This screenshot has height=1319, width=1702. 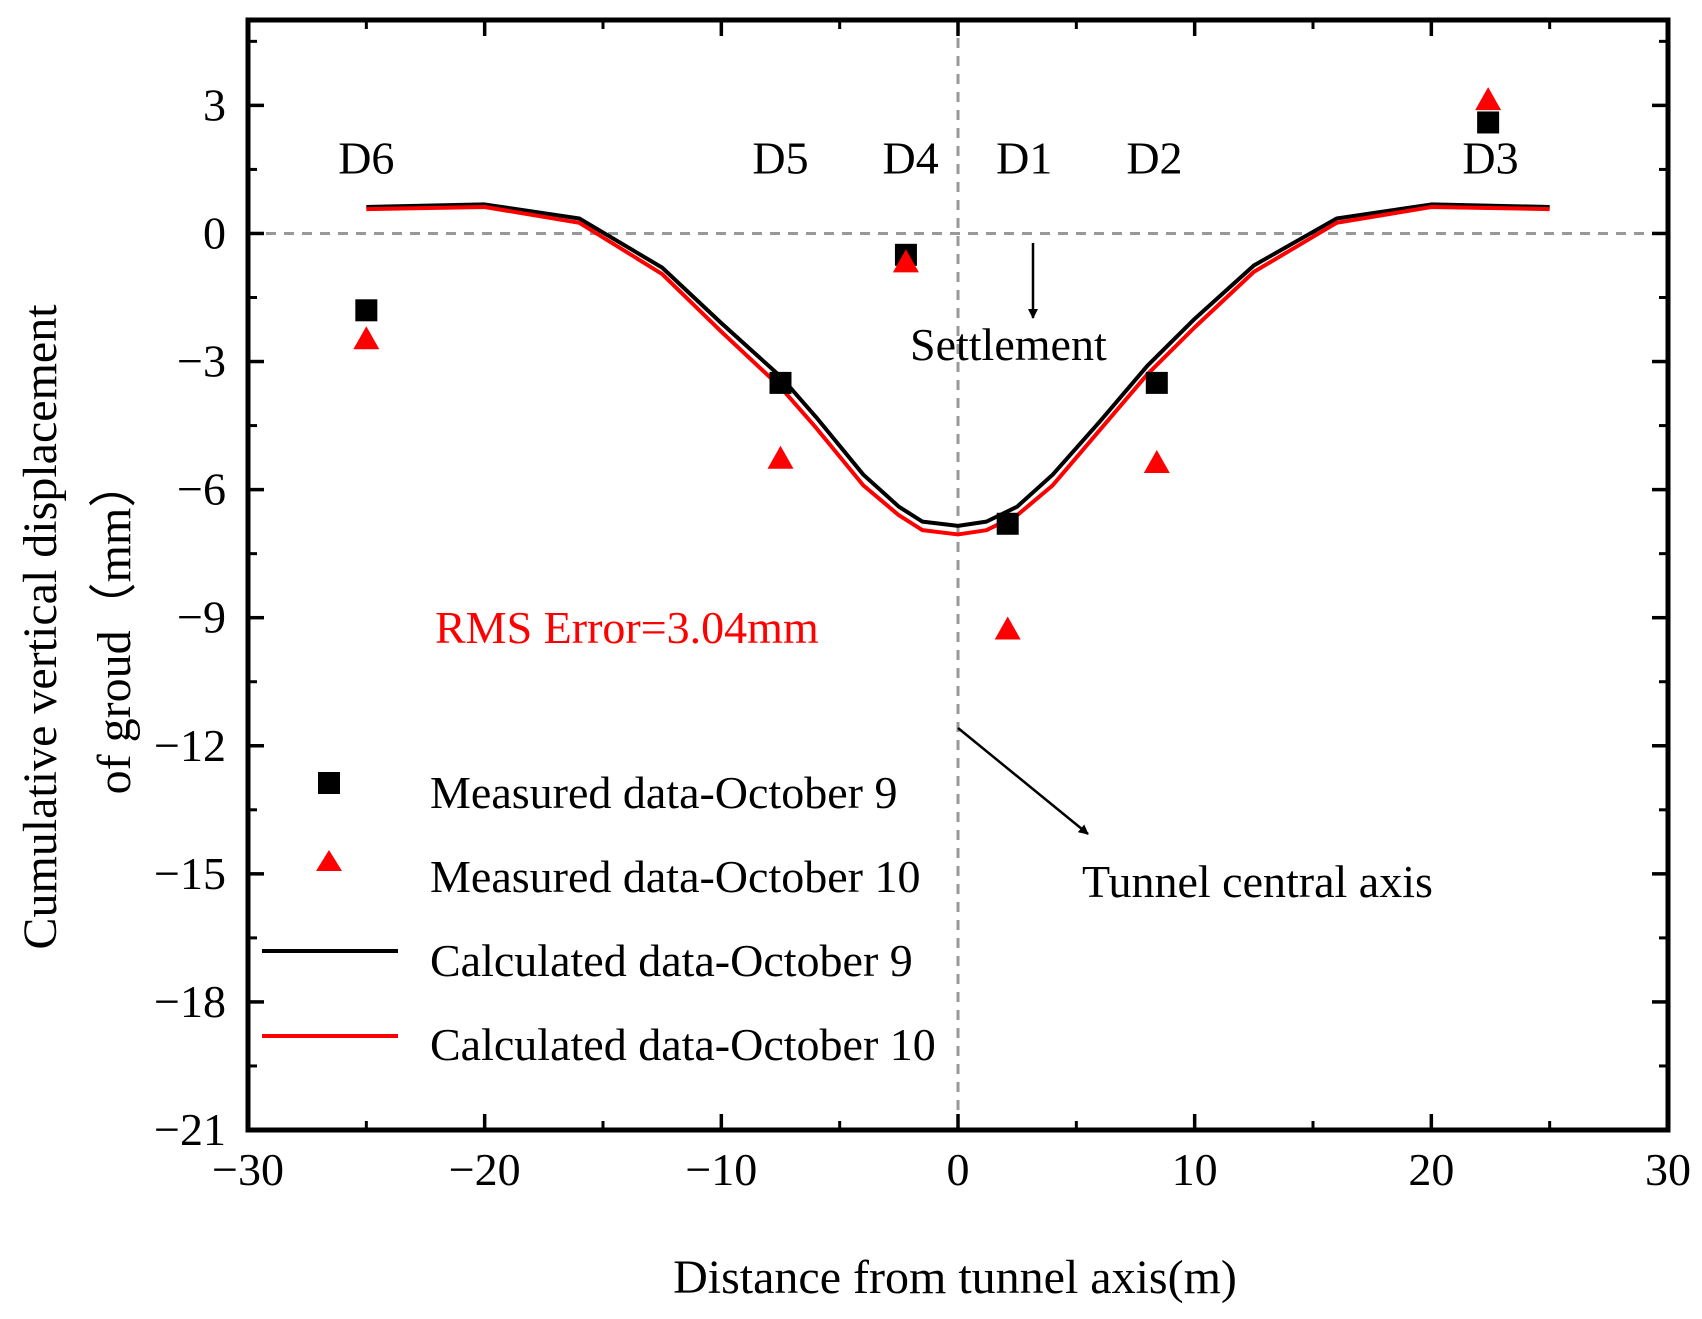 I want to click on y-tick-label: 3, so click(x=214, y=104).